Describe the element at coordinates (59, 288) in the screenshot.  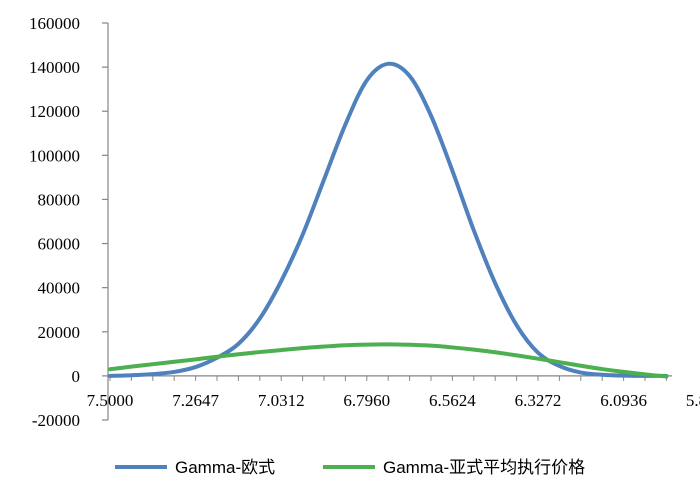
I see `y-tick-label: 40000` at that location.